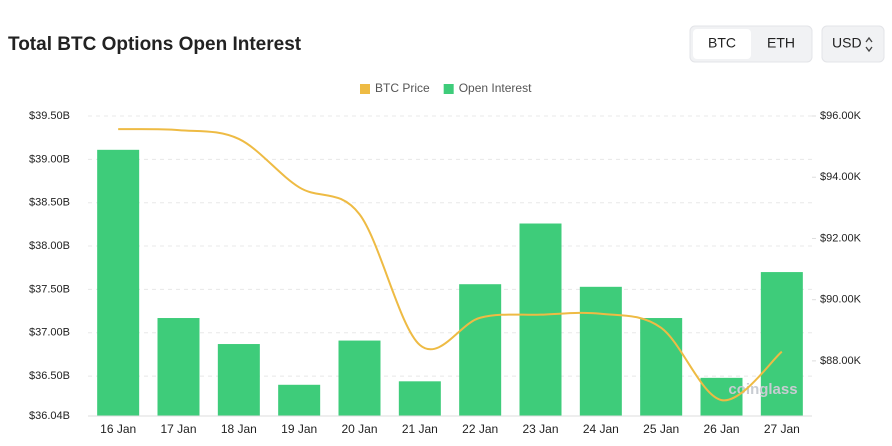 The width and height of the screenshot is (892, 446). What do you see at coordinates (847, 43) in the screenshot?
I see `currency-label: USD` at bounding box center [847, 43].